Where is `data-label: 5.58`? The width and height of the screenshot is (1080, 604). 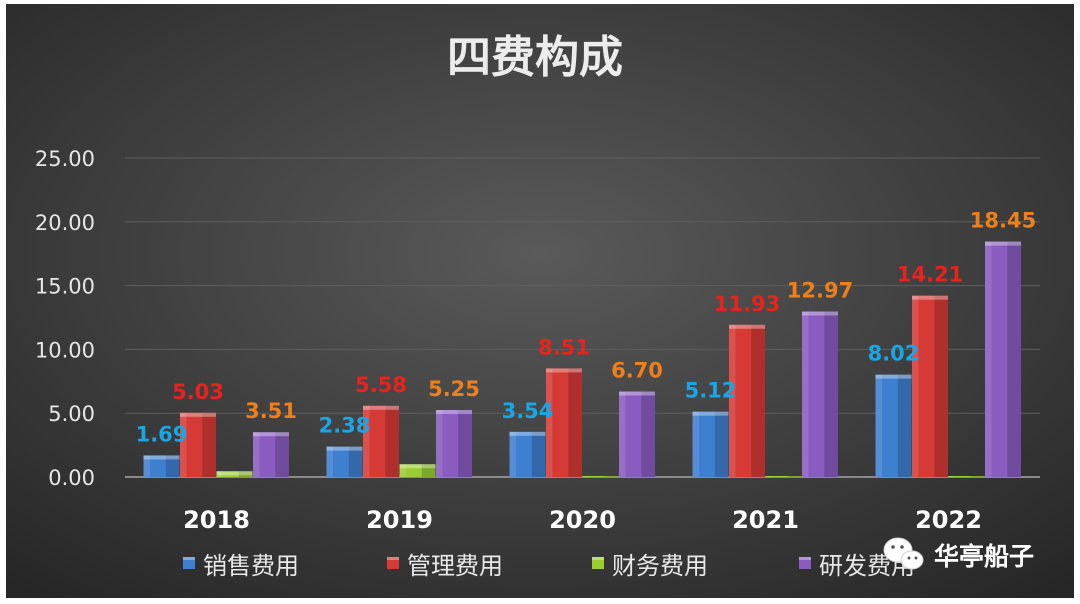
data-label: 5.58 is located at coordinates (381, 385).